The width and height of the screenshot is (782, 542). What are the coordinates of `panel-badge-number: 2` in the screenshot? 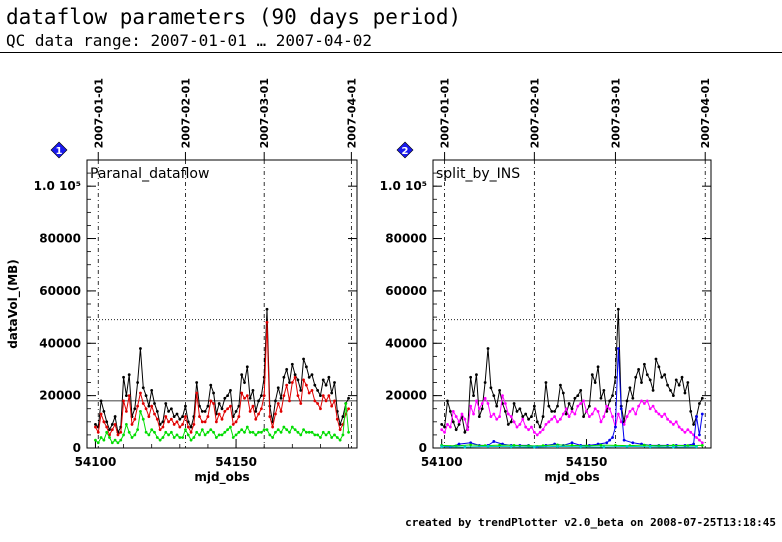 It's located at (405, 151).